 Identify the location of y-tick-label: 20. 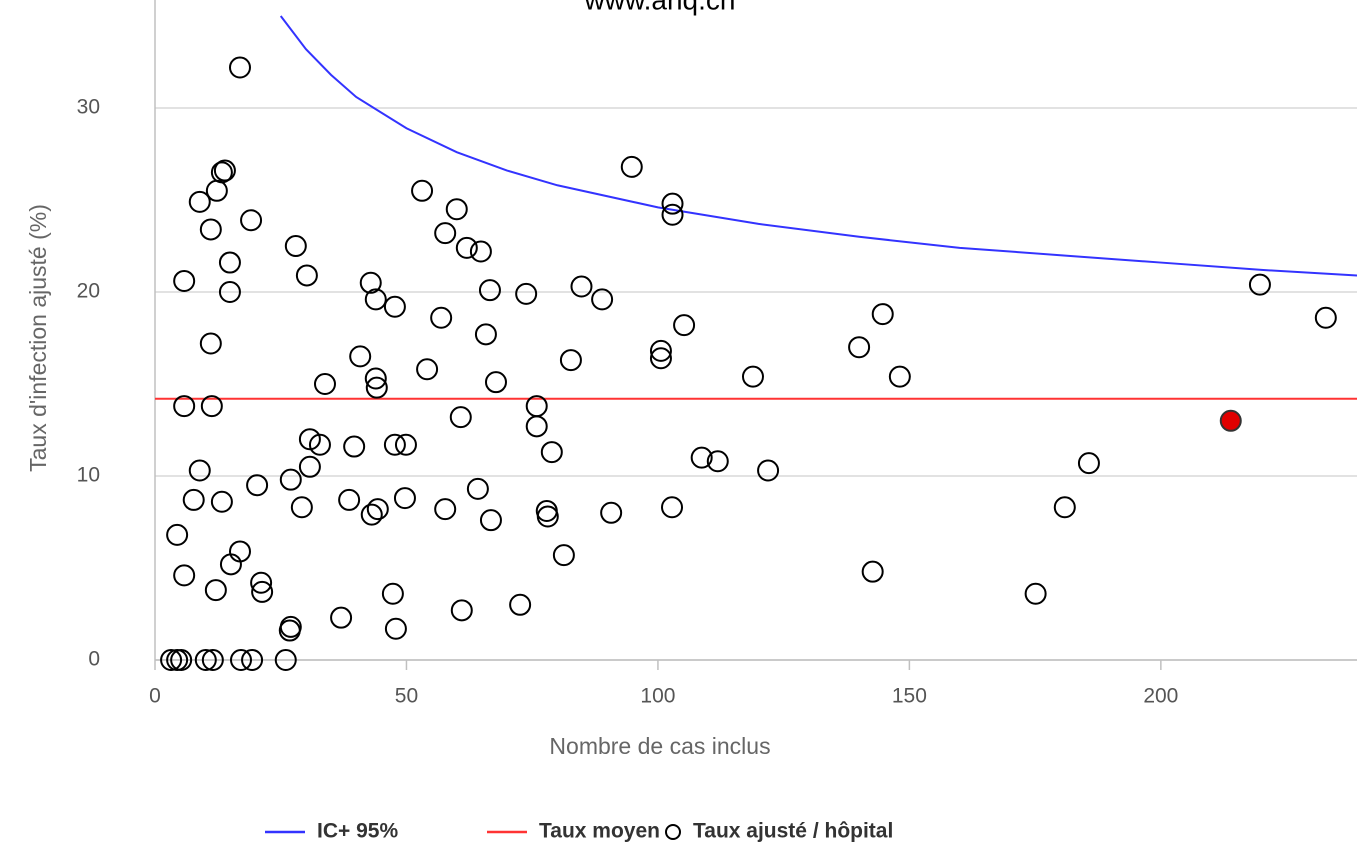
(88, 291).